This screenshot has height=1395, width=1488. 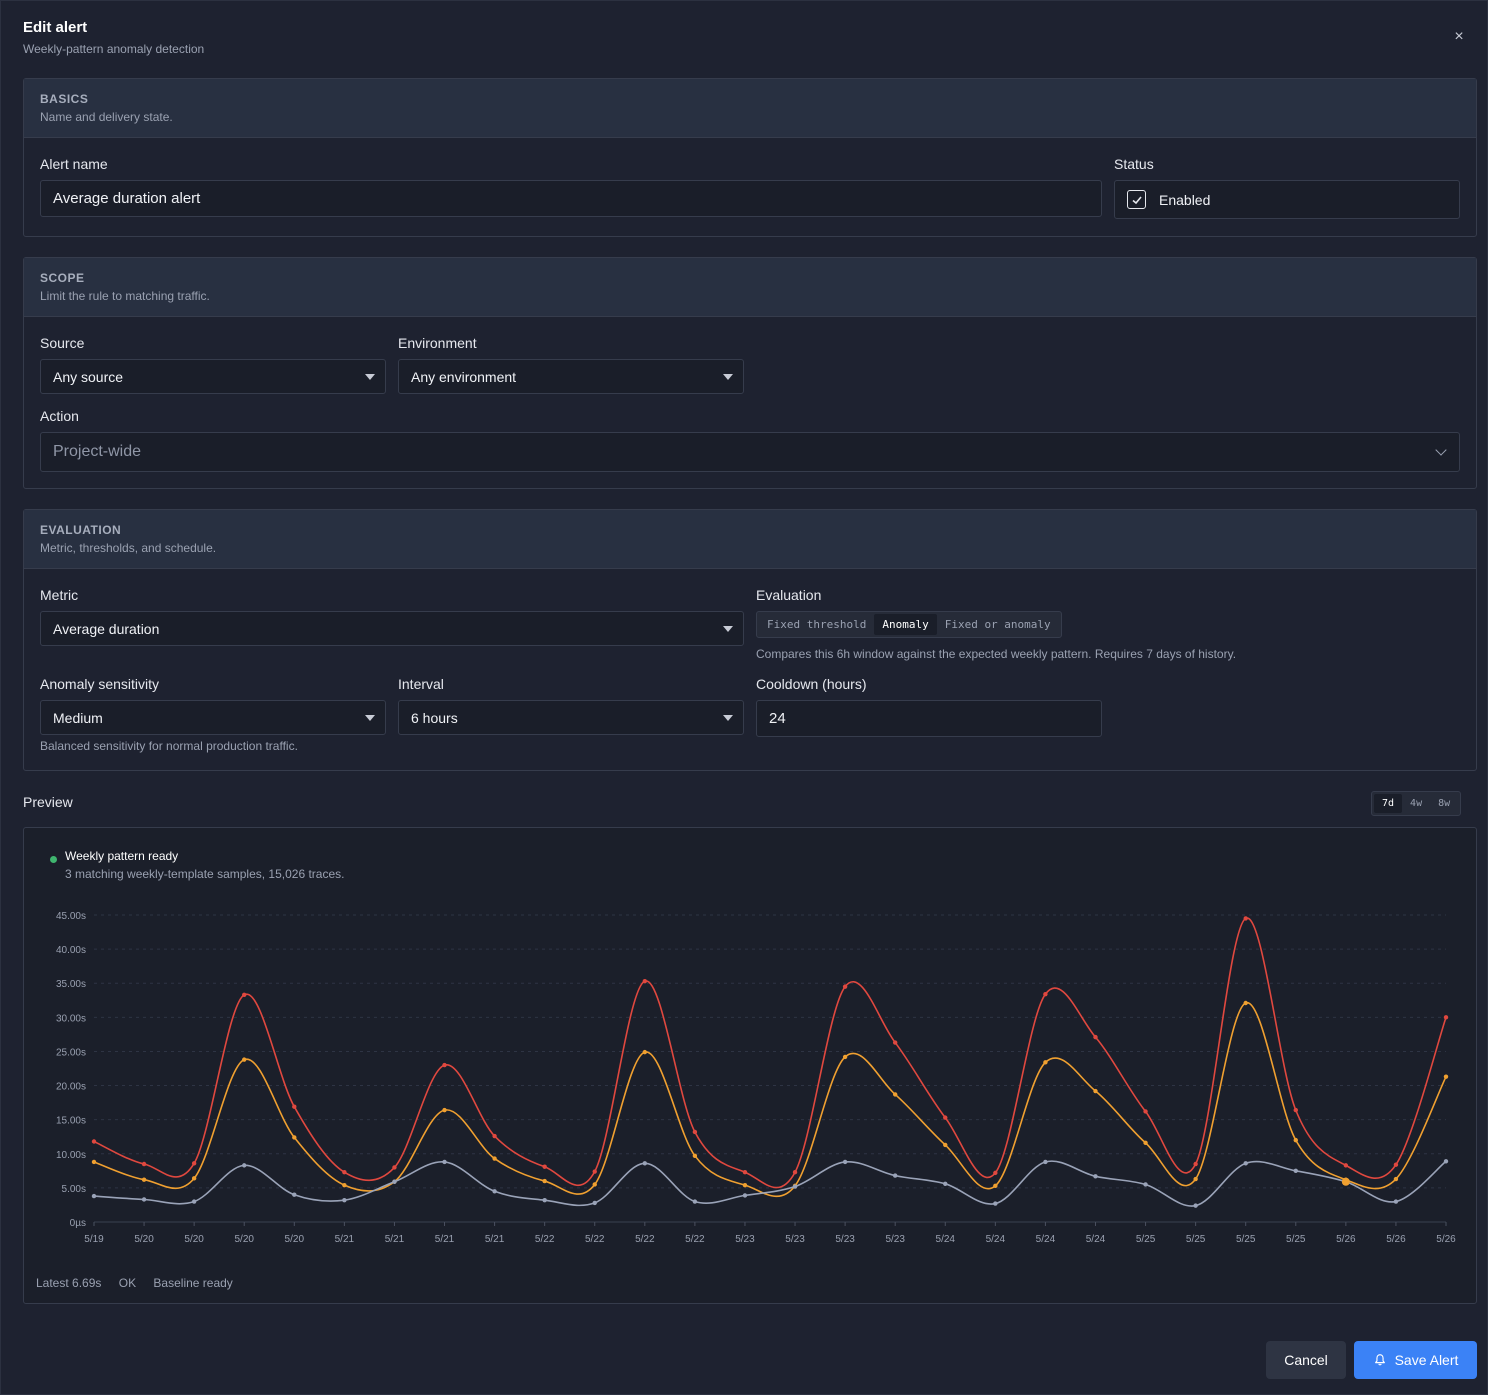 What do you see at coordinates (895, 1239) in the screenshot?
I see `x-tick-label: 5/23` at bounding box center [895, 1239].